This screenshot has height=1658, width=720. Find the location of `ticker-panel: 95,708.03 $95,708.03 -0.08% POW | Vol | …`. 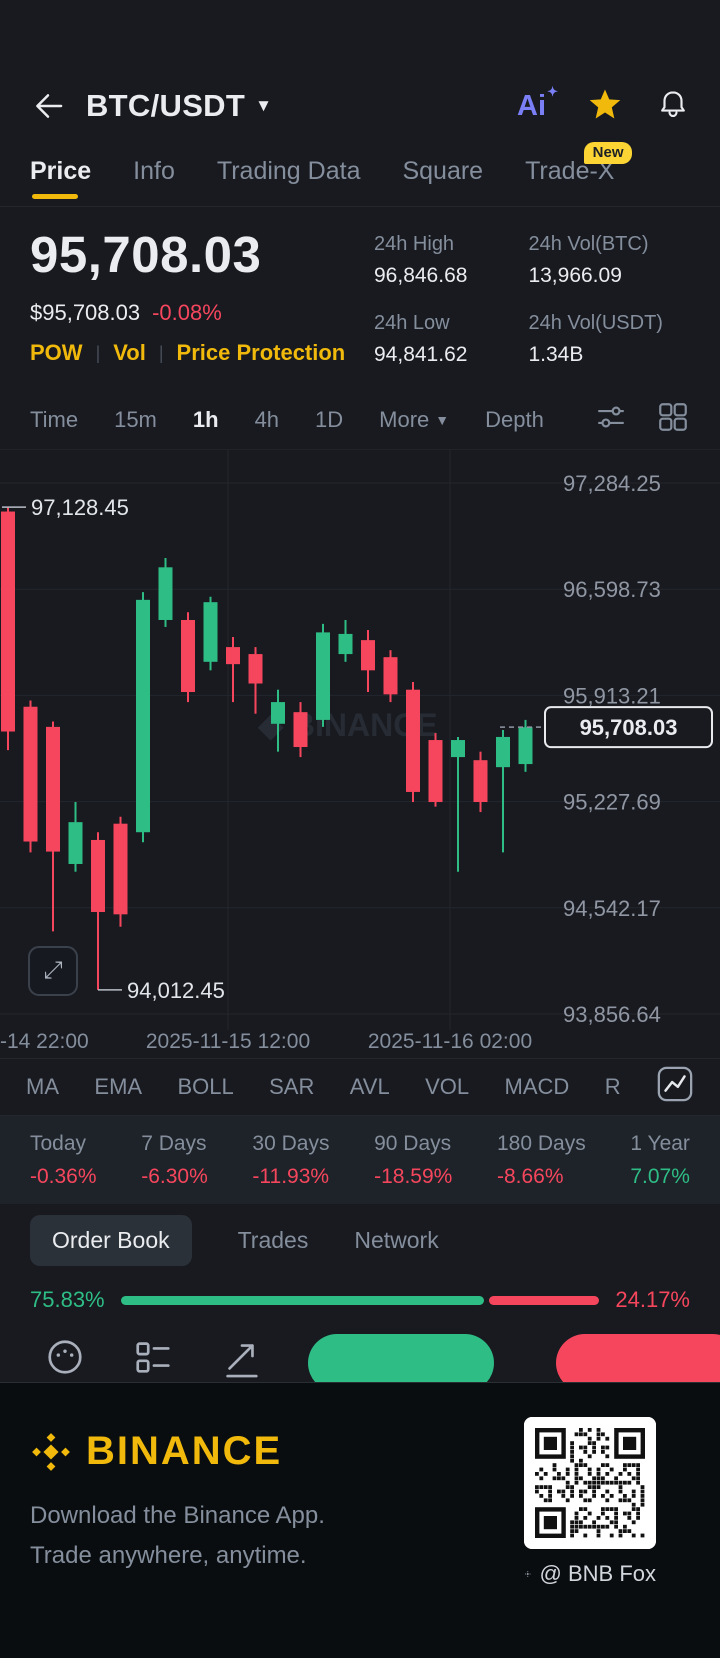

ticker-panel: 95,708.03 $95,708.03 -0.08% POW | Vol | … is located at coordinates (360, 299).